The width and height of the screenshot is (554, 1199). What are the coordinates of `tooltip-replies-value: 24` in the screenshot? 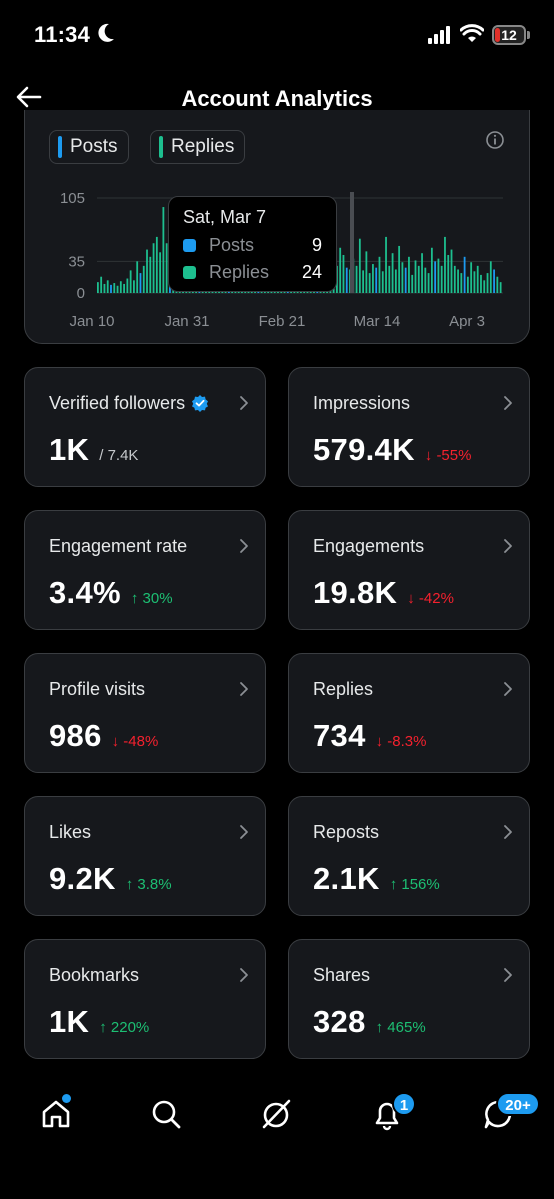 It's located at (311, 272).